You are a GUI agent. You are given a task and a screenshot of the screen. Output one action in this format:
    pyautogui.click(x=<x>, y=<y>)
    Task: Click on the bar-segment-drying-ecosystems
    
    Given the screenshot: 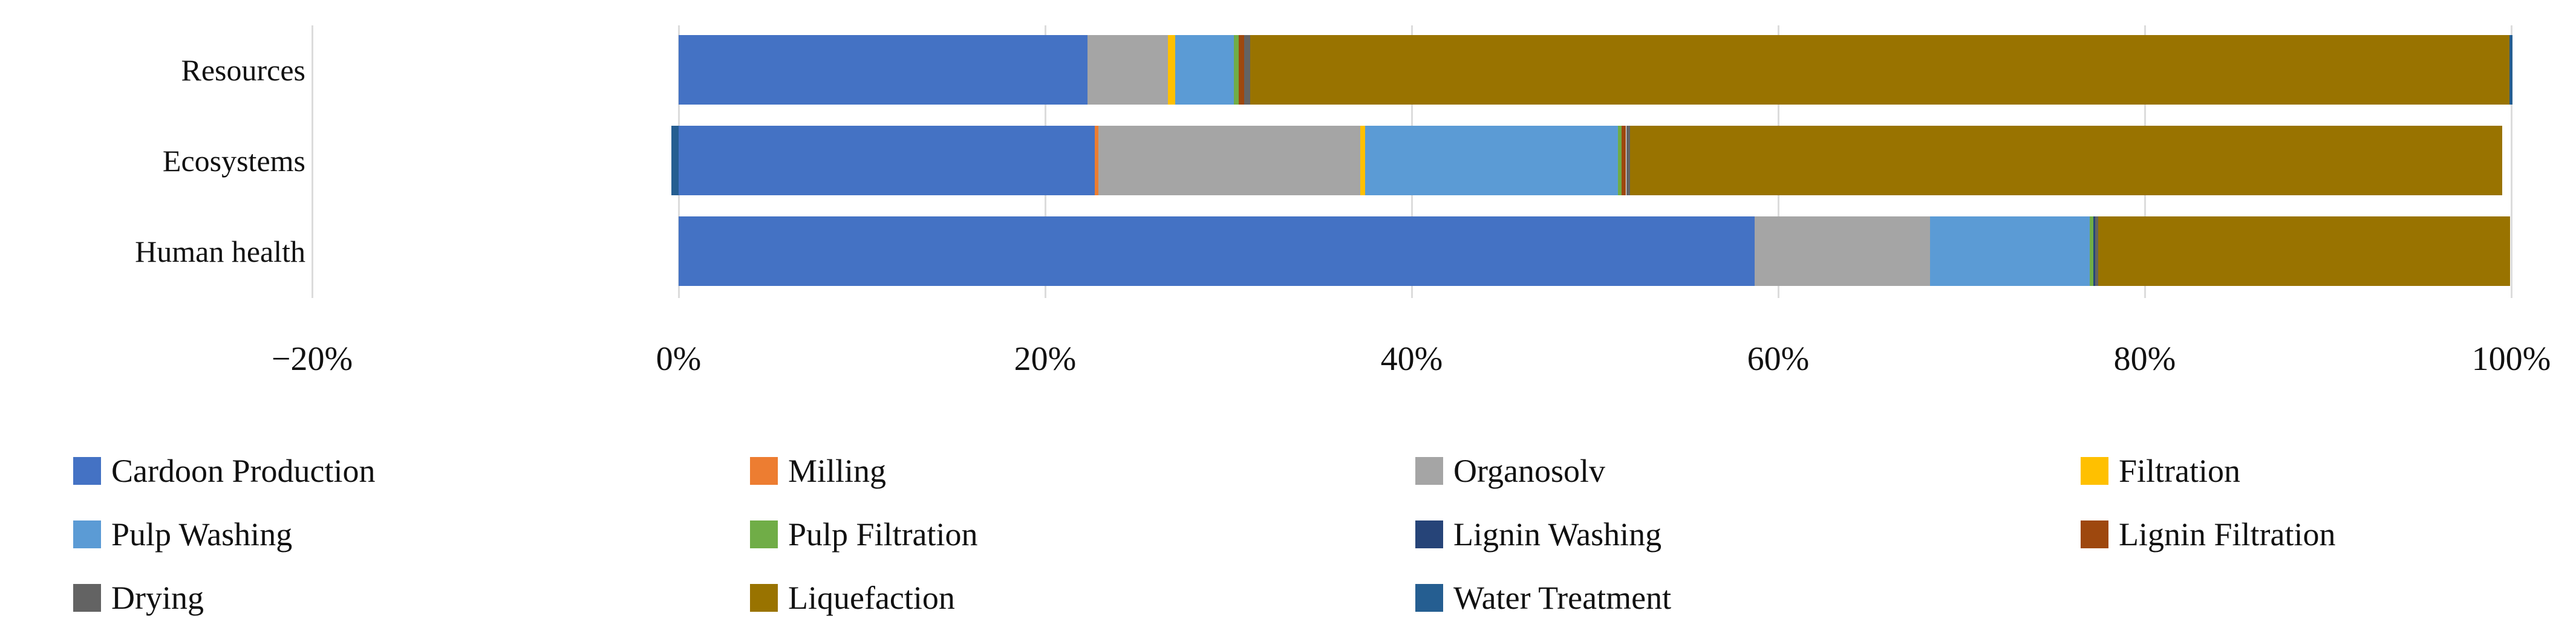 What is the action you would take?
    pyautogui.click(x=1628, y=160)
    